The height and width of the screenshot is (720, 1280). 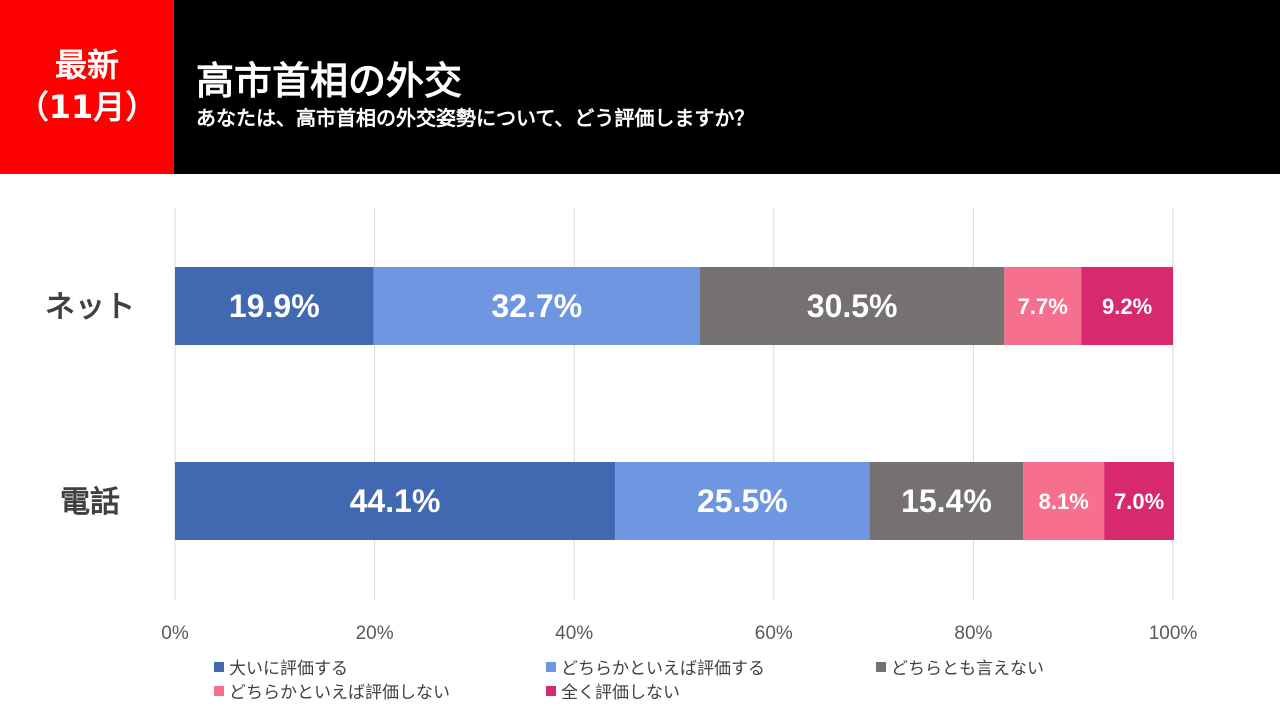 I want to click on legend-item: どちらかといえば評価しない, so click(x=332, y=690).